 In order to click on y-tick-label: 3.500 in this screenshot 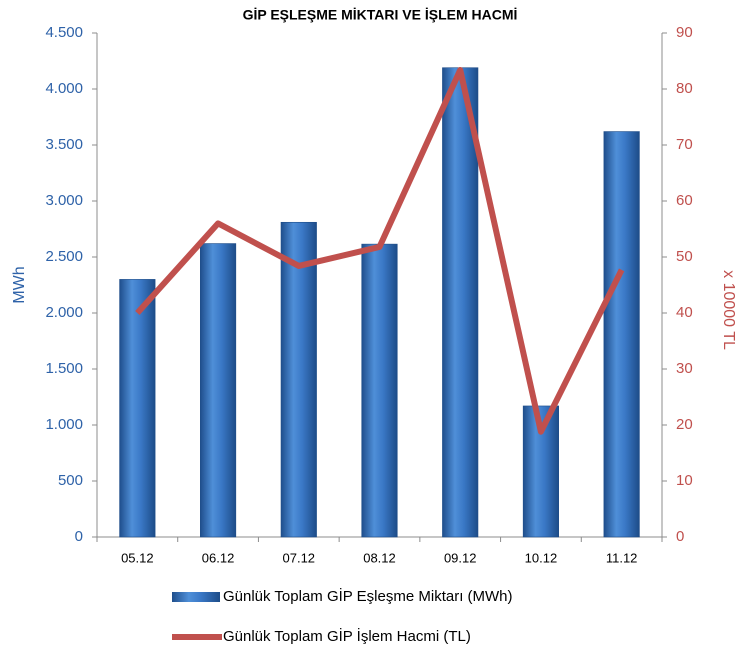, I will do `click(64, 144)`.